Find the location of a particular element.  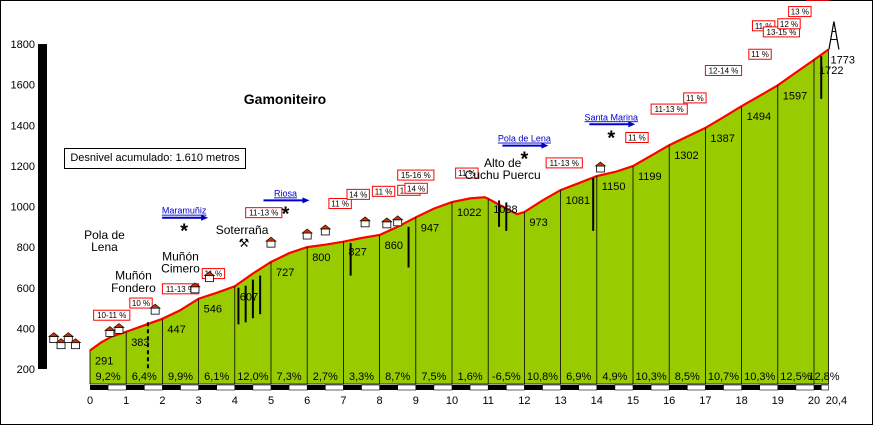

elevation-label: 1773 is located at coordinates (842, 61).